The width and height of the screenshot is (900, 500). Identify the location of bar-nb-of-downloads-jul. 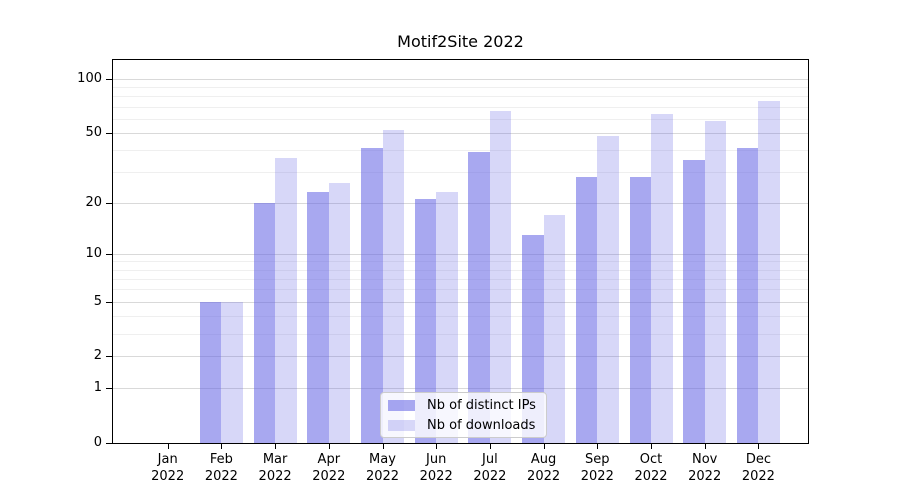
(500, 277).